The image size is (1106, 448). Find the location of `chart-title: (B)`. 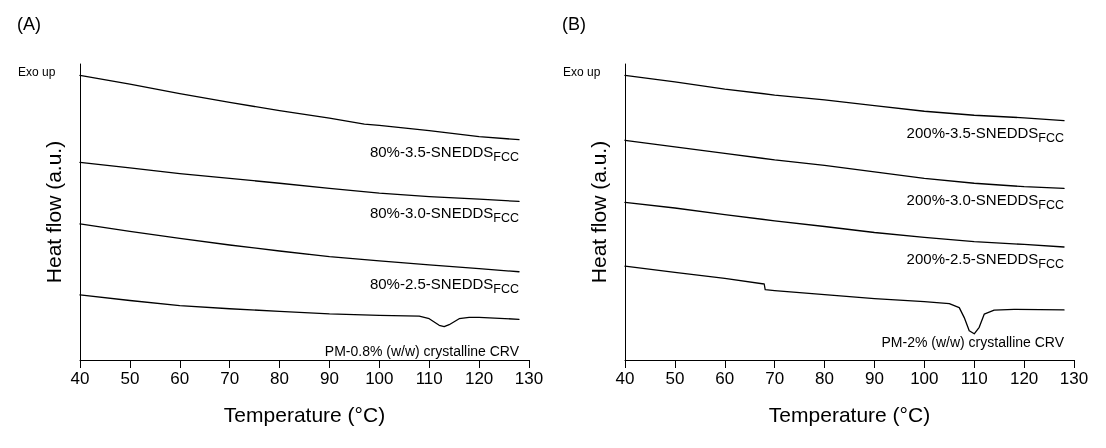

chart-title: (B) is located at coordinates (574, 24).